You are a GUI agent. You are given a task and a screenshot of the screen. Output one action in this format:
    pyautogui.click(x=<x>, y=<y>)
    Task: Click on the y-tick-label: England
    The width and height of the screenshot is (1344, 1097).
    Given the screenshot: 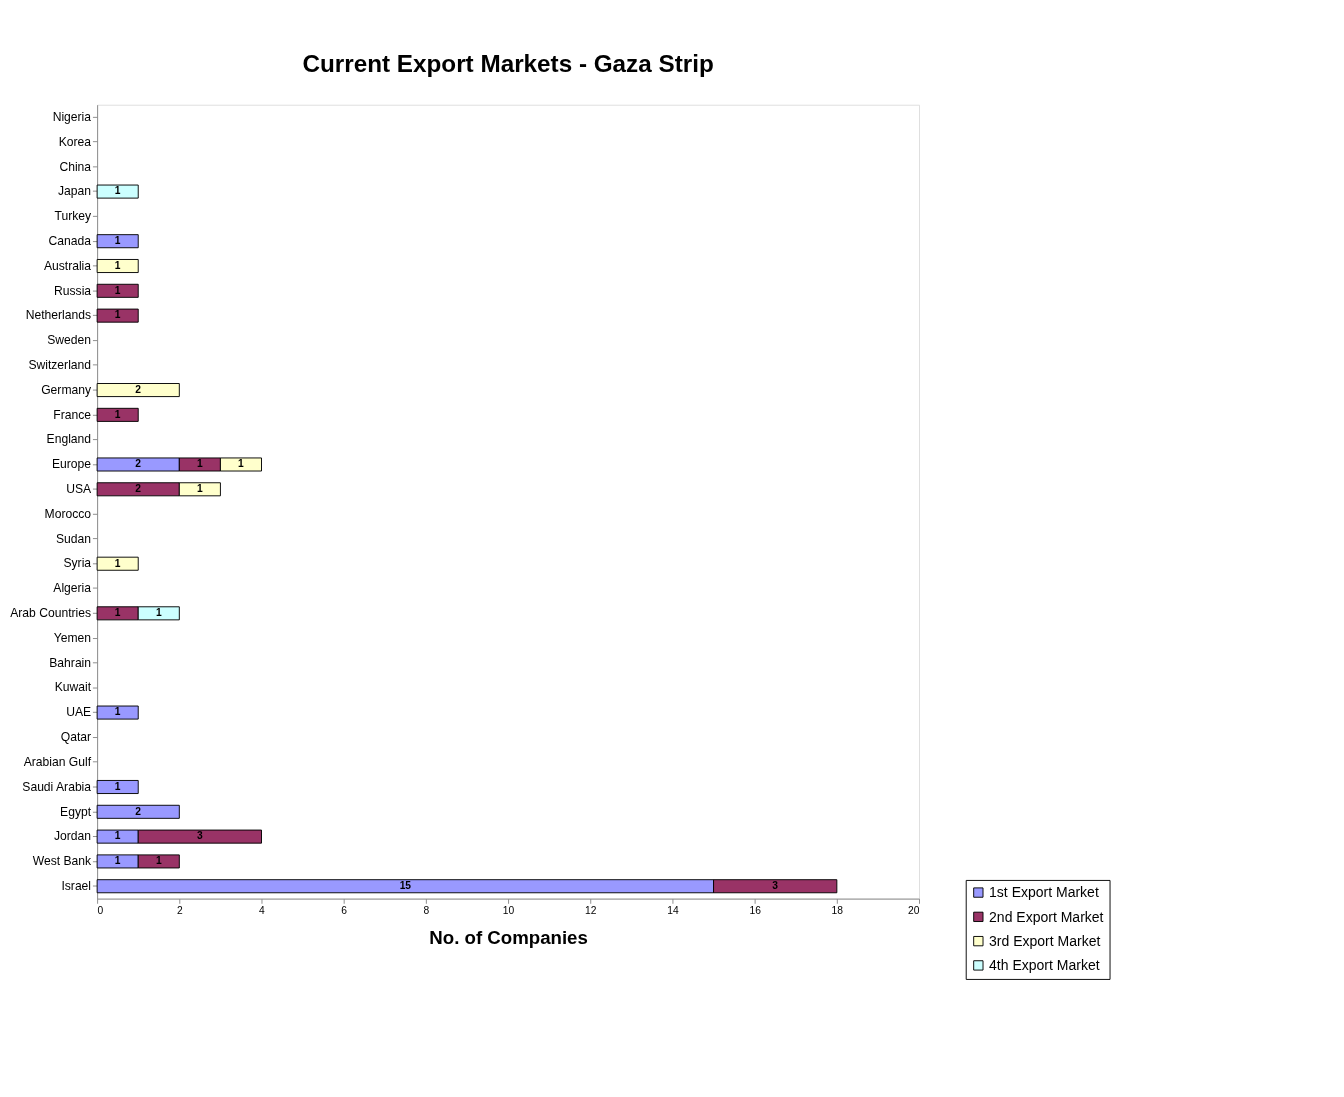 What is the action you would take?
    pyautogui.click(x=69, y=439)
    